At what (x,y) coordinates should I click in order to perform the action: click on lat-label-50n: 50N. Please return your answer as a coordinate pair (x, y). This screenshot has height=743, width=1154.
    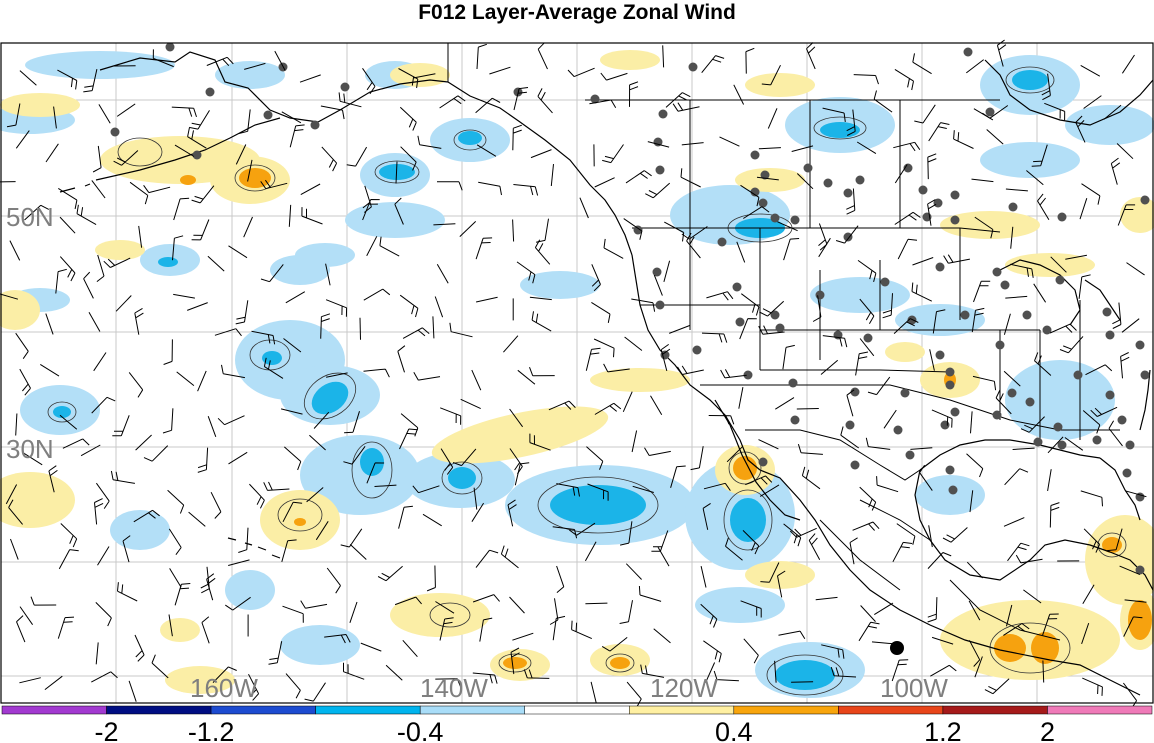
    Looking at the image, I should click on (30, 217).